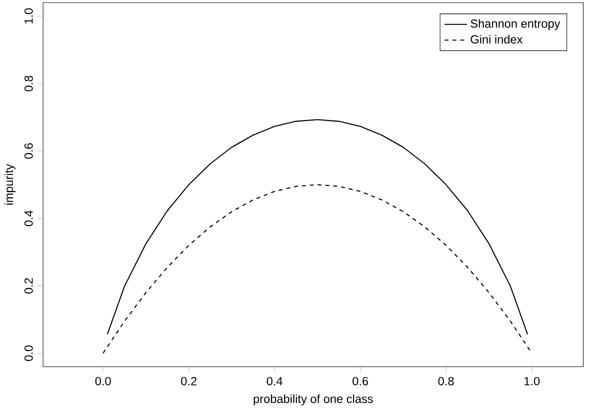 The image size is (603, 413). I want to click on x-tick-label: 0.6, so click(360, 381).